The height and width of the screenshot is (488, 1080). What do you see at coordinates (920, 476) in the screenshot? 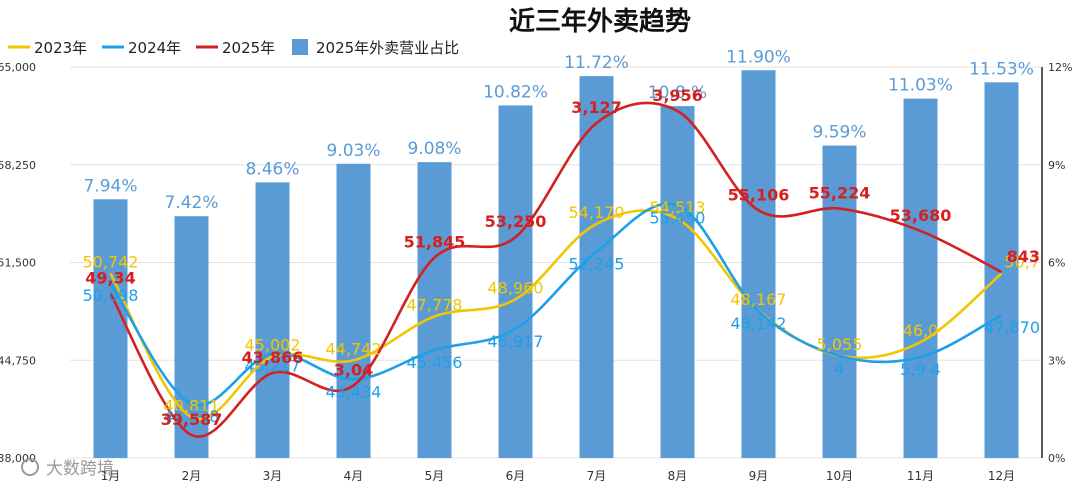
I see `x-tick: 11月` at bounding box center [920, 476].